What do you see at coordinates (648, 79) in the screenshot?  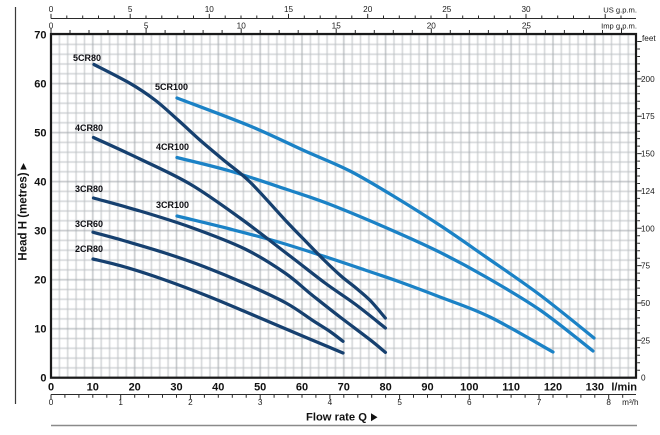 I see `svg-text: 200` at bounding box center [648, 79].